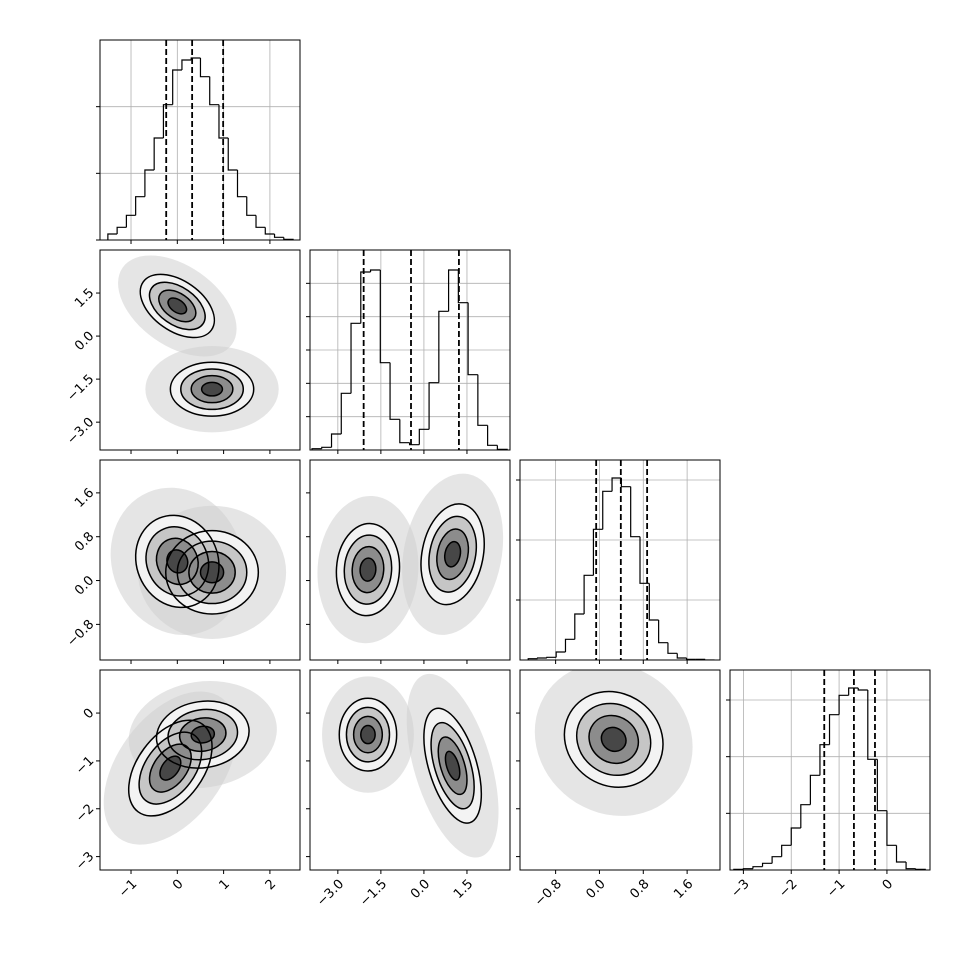 The width and height of the screenshot is (970, 970). What do you see at coordinates (85, 766) in the screenshot?
I see `y-tick-label: −1` at bounding box center [85, 766].